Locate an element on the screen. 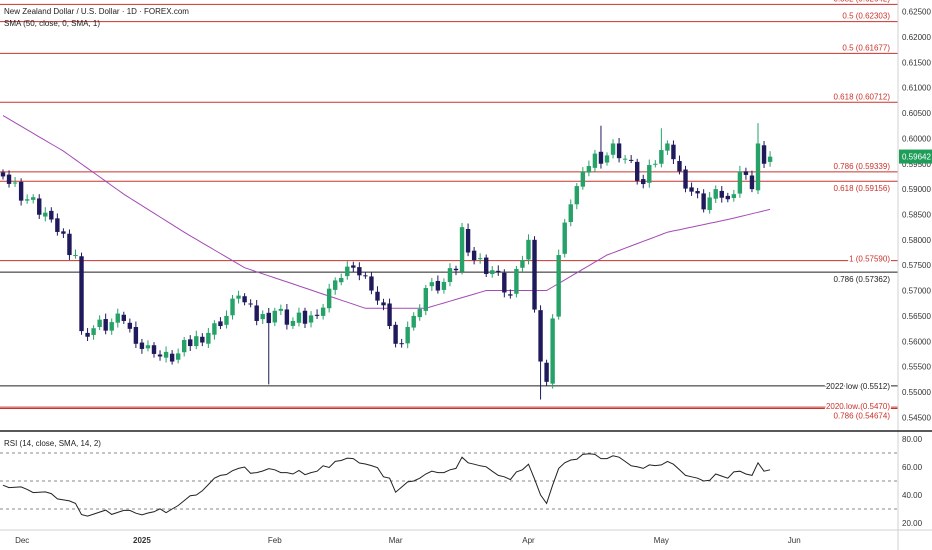 The image size is (932, 550). rsi-tick-label: 80.00 is located at coordinates (912, 439).